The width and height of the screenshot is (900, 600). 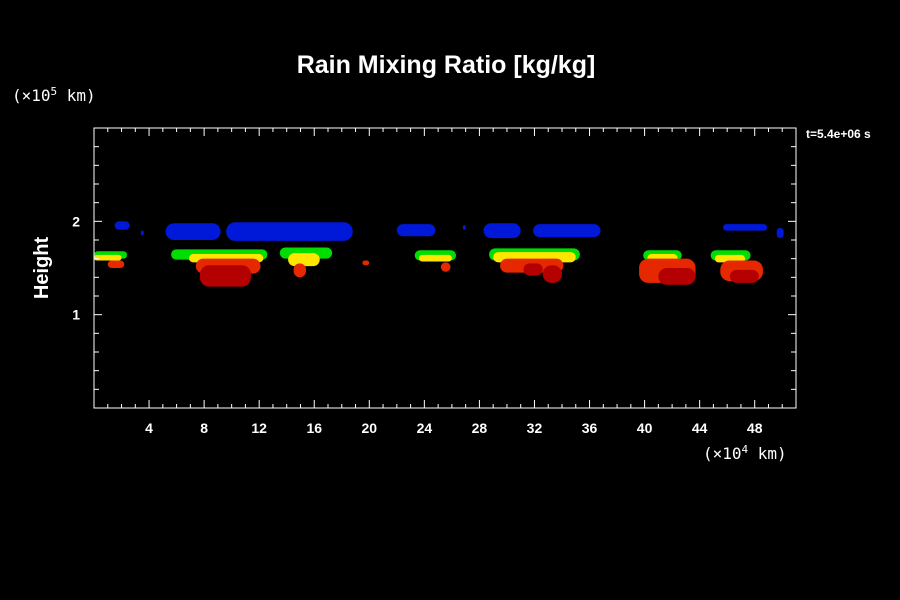 What do you see at coordinates (838, 134) in the screenshot?
I see `time-label: t=5.4e+06 s` at bounding box center [838, 134].